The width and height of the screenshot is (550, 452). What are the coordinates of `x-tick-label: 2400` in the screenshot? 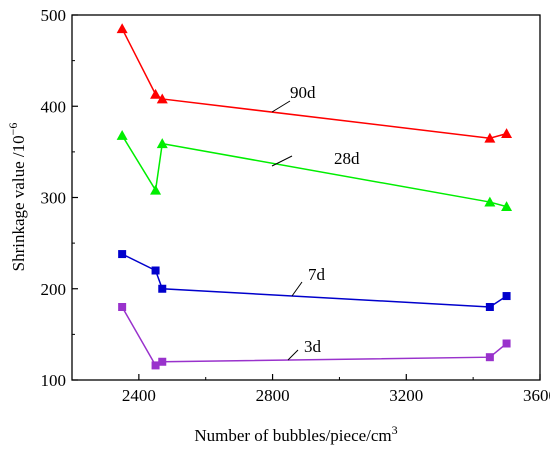 It's located at (139, 395).